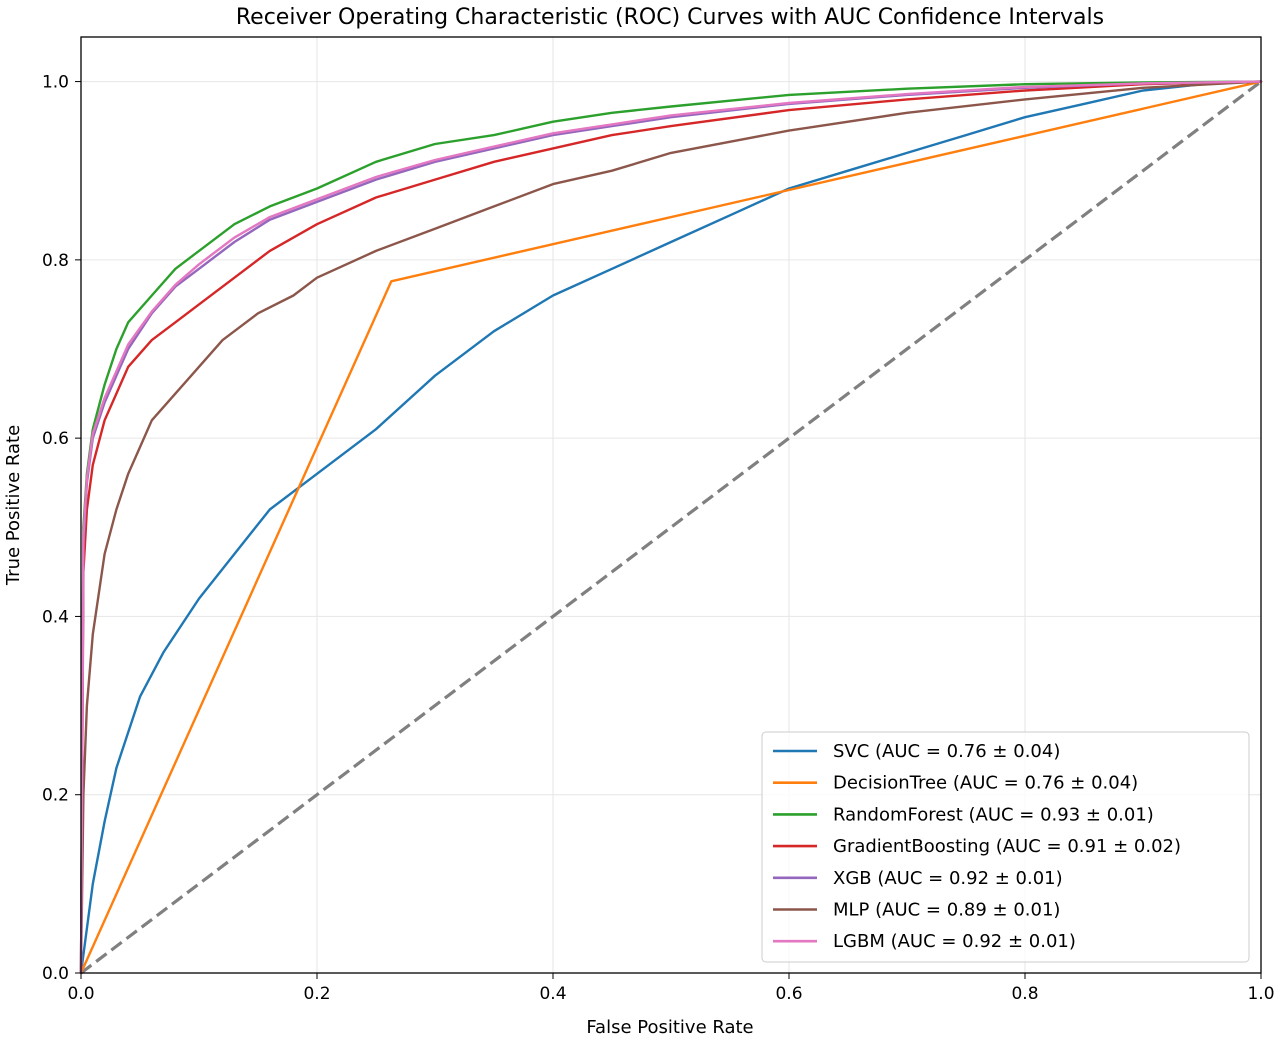  Describe the element at coordinates (948, 878) in the screenshot. I see `legend-label: XGB (AUC = 0.92 ± 0.01)` at that location.